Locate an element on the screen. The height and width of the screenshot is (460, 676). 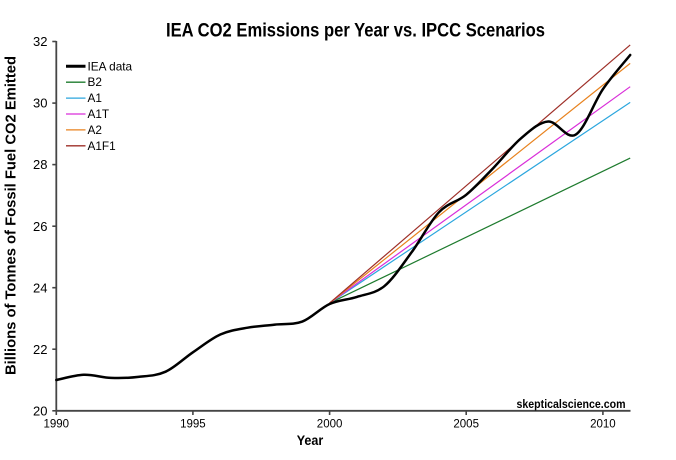
svg-text: B2 is located at coordinates (95, 82).